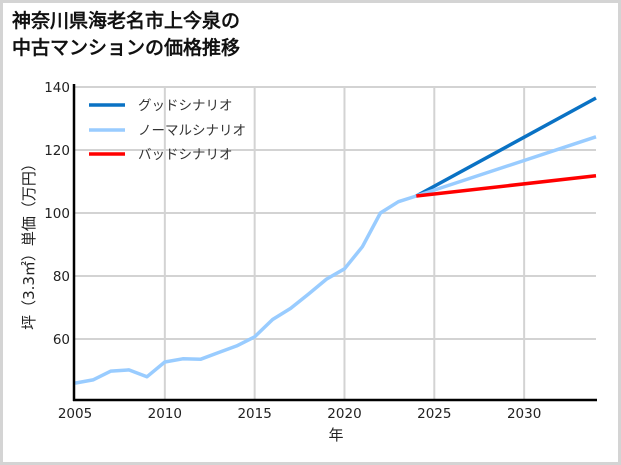  What do you see at coordinates (344, 414) in the screenshot?
I see `x-tick-label: 2020` at bounding box center [344, 414].